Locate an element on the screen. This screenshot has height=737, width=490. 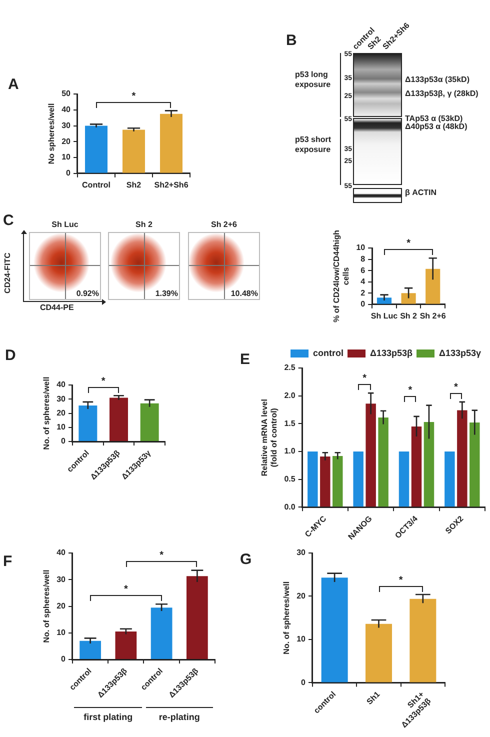
text: re-plating is located at coordinates (179, 717).